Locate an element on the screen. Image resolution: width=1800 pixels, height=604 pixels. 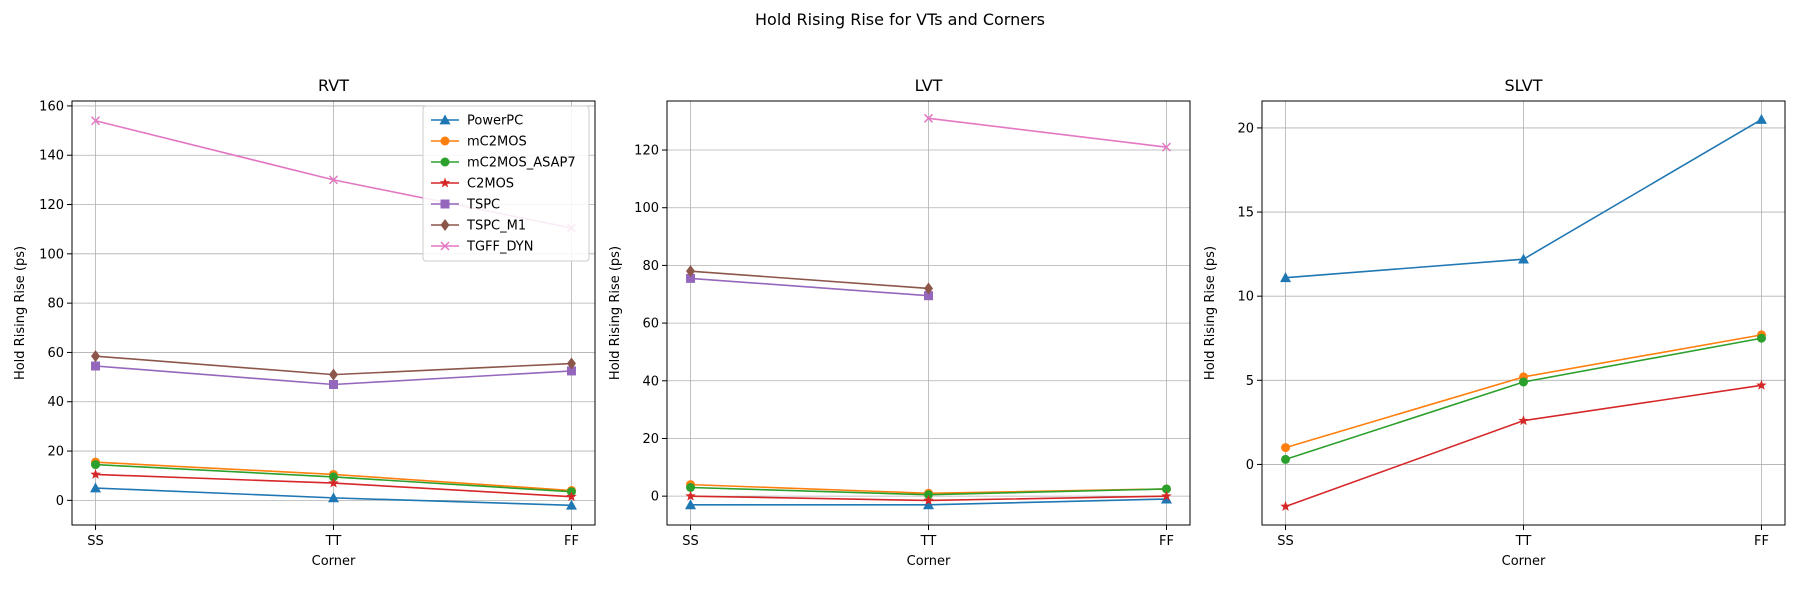
series-powerpc is located at coordinates (333, 496).